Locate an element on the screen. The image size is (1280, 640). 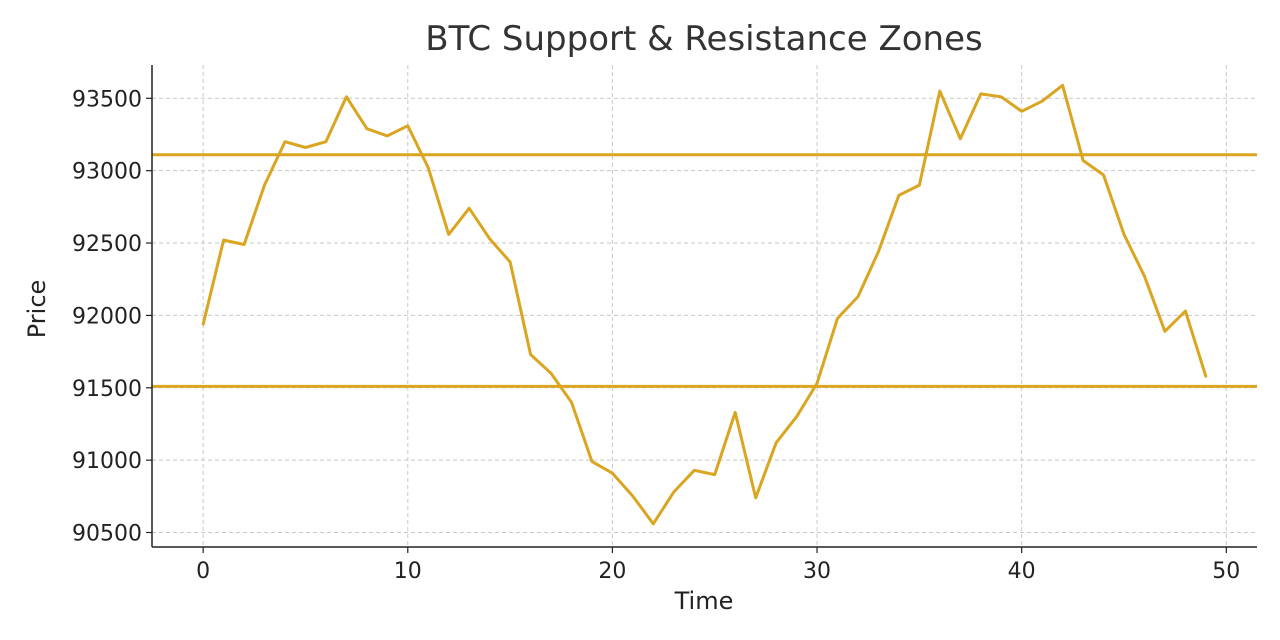
x-tick-label: 40 is located at coordinates (1022, 571).